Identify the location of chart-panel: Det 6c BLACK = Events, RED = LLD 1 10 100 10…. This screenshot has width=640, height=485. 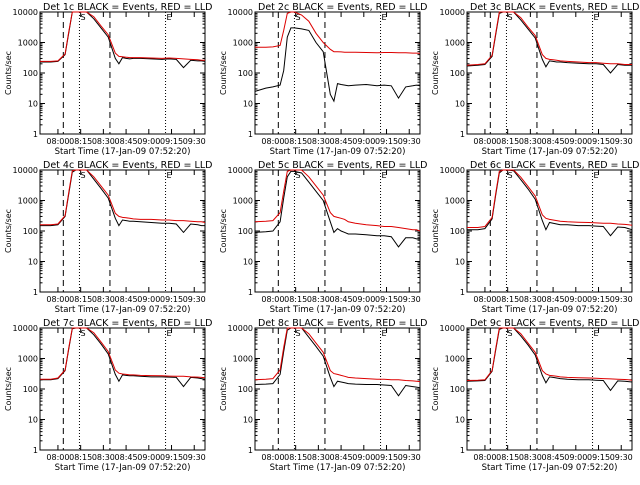
(535, 237).